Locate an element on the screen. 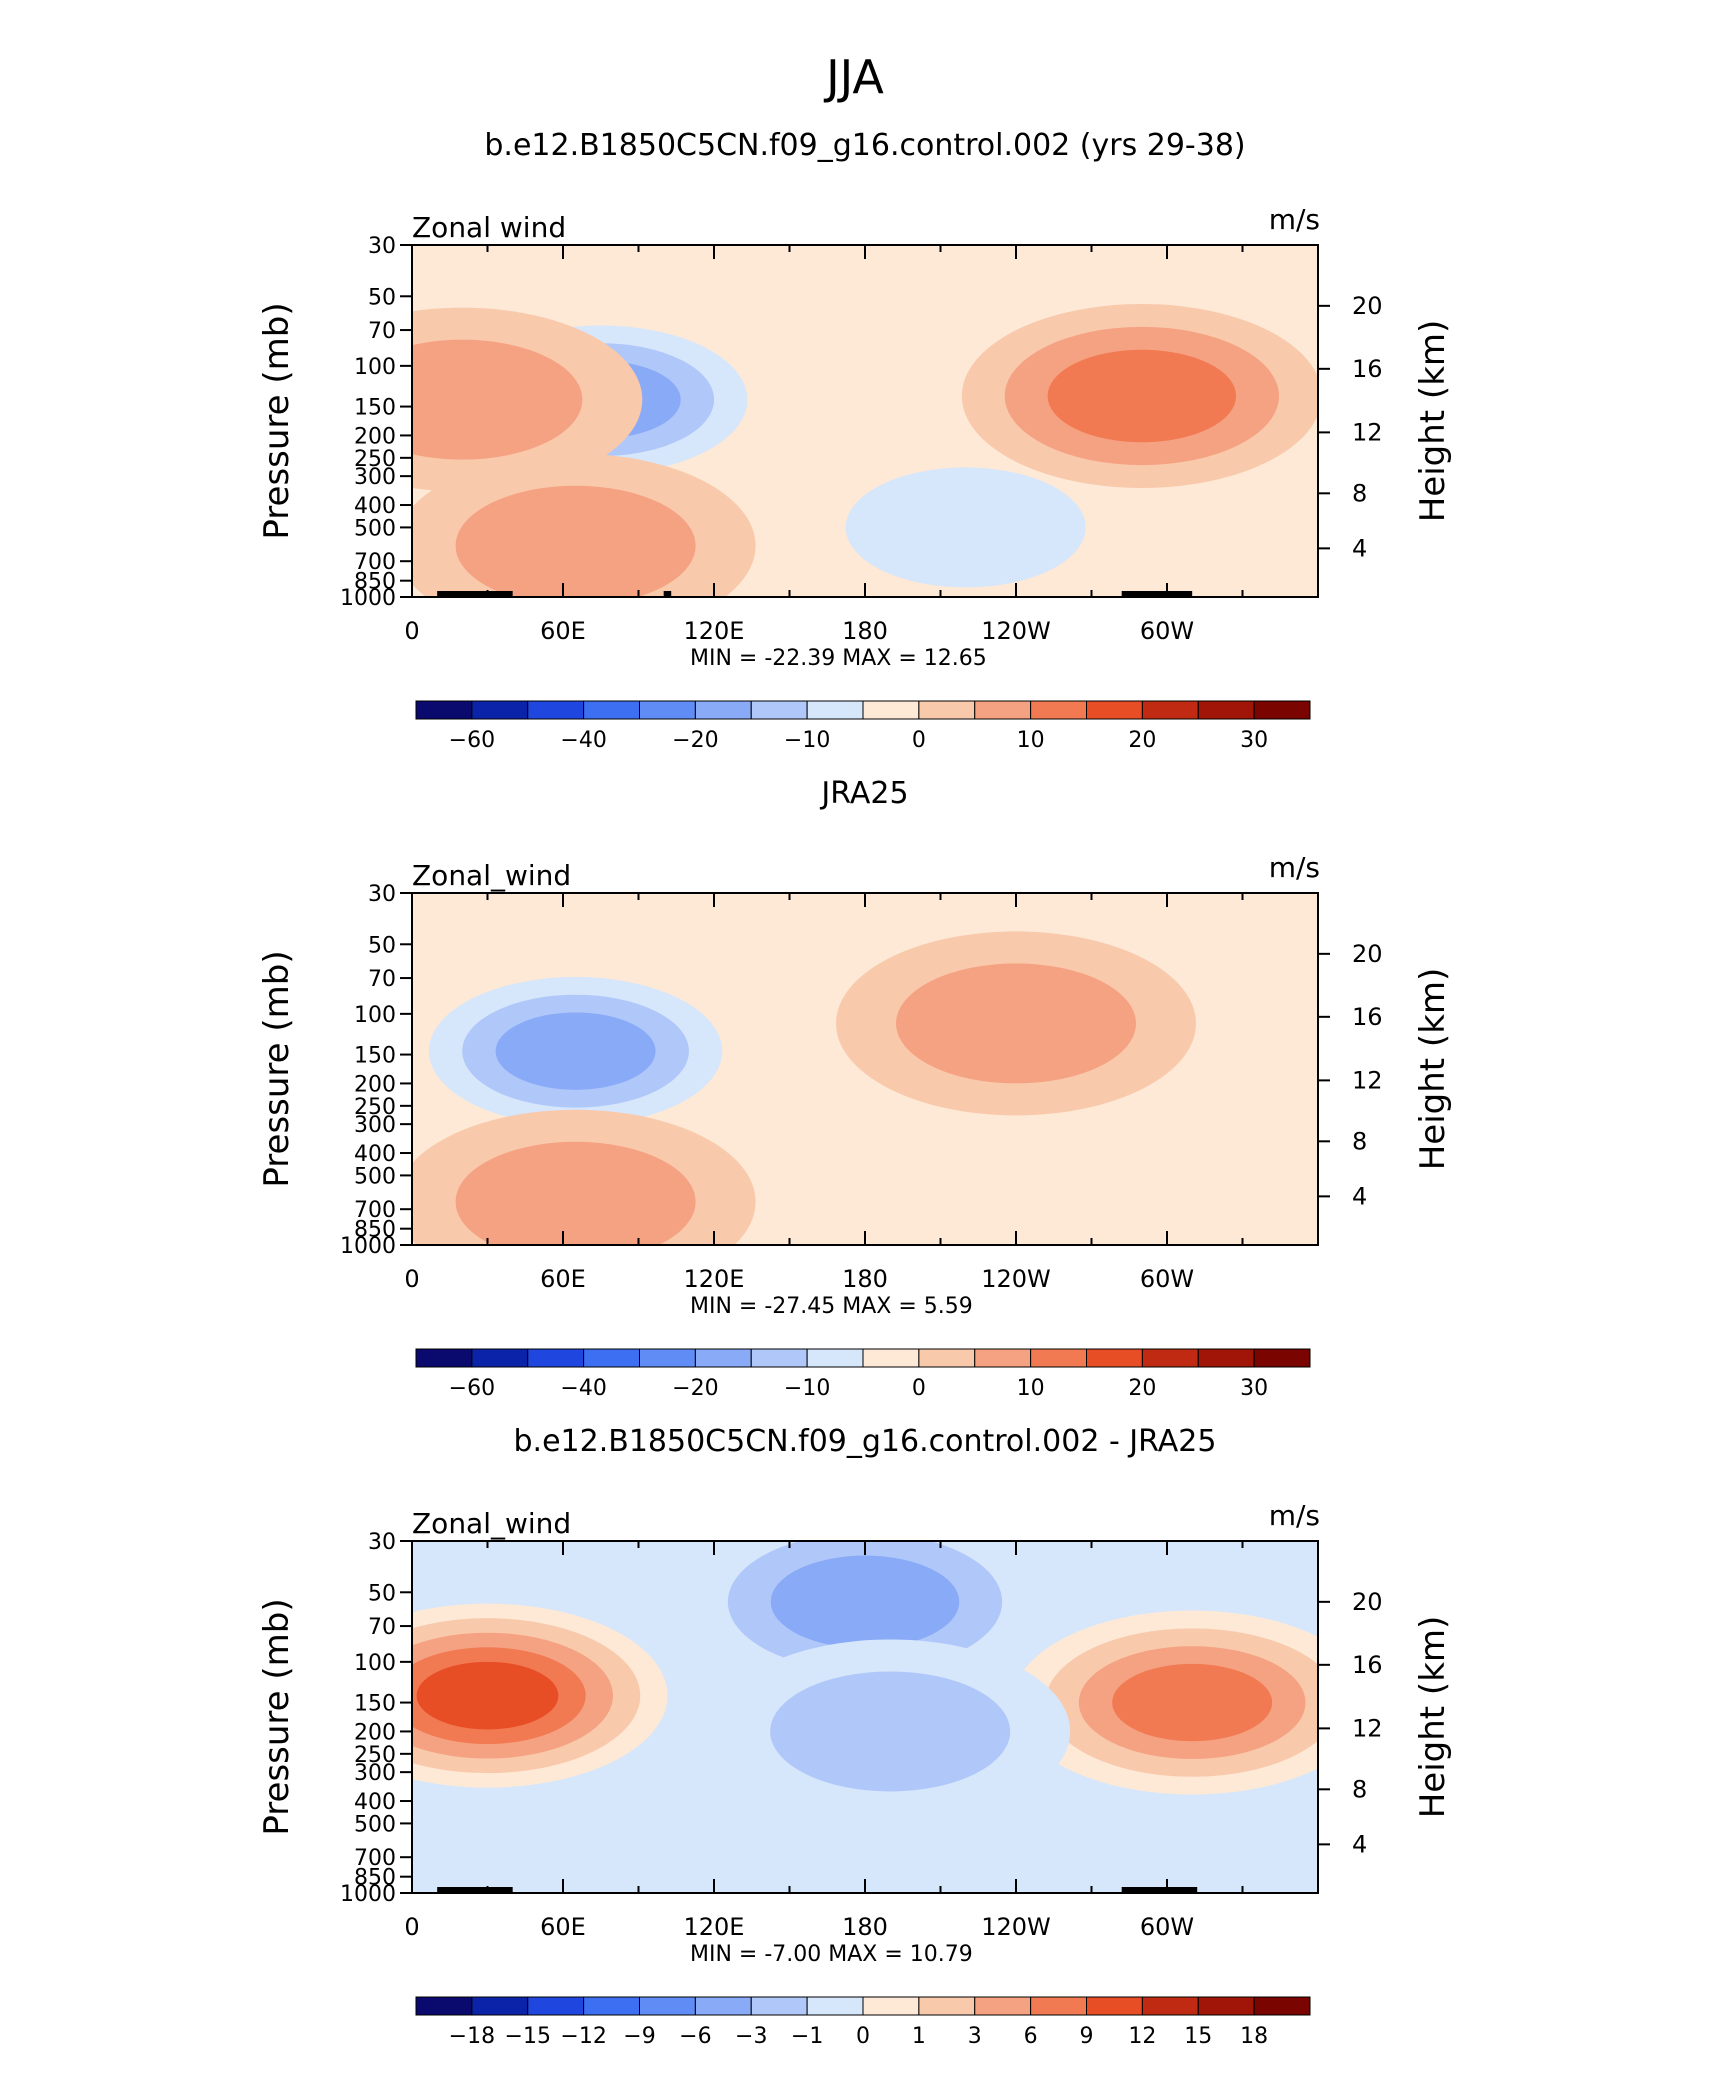  x-tick-label: 0 is located at coordinates (411, 631).